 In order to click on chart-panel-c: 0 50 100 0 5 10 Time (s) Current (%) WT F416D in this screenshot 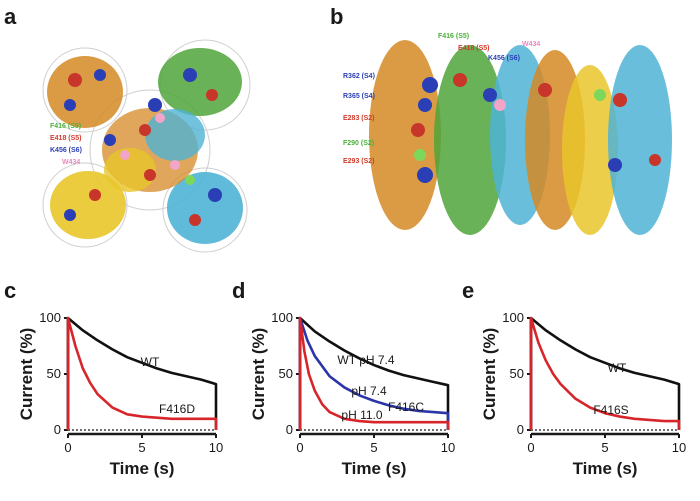, I will do `click(120, 394)`.